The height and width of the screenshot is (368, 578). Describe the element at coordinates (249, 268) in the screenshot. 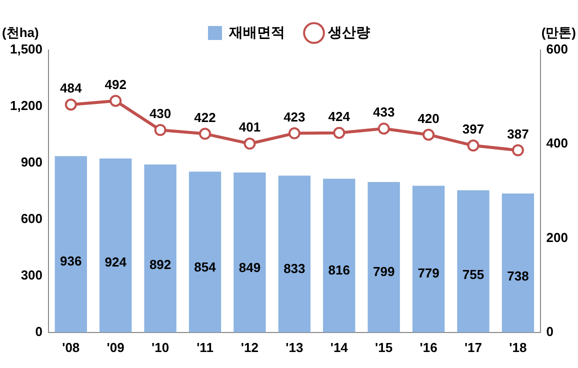

I see `data-label: 849` at that location.